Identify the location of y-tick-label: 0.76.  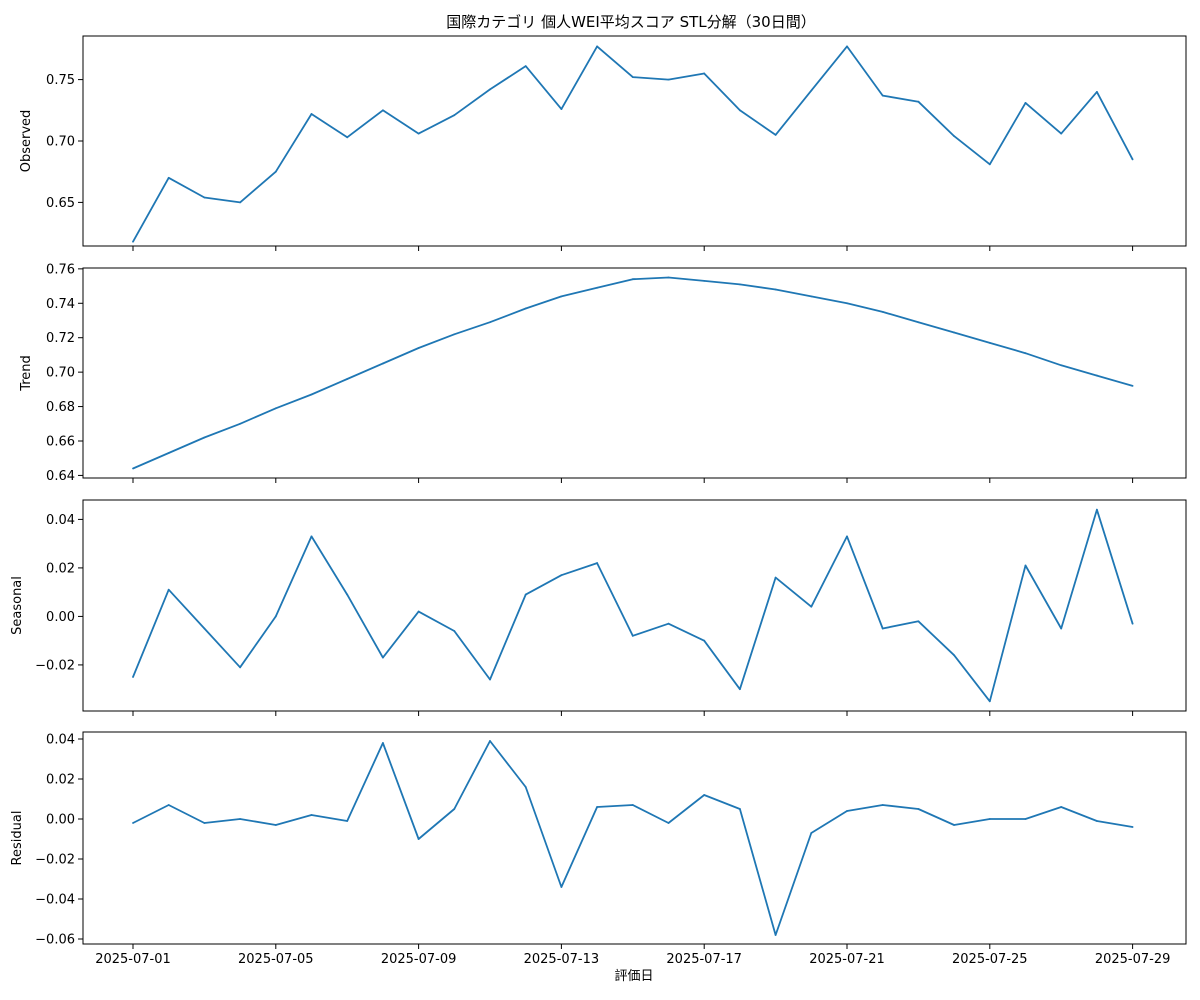
(60, 269).